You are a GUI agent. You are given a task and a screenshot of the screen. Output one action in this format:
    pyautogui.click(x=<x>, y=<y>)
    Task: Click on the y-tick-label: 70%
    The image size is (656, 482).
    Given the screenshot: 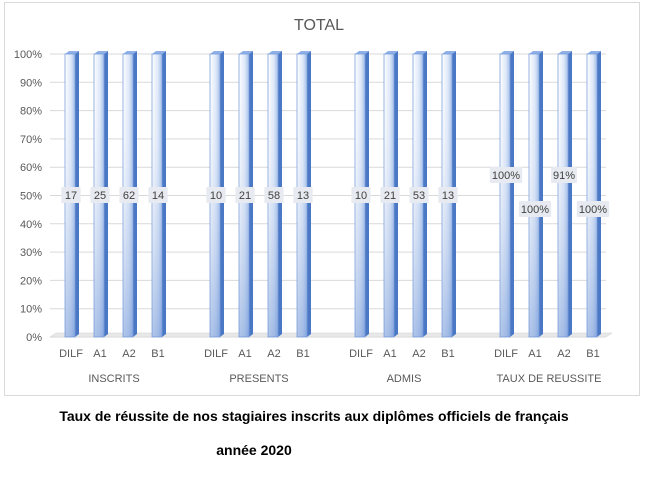 What is the action you would take?
    pyautogui.click(x=31, y=140)
    